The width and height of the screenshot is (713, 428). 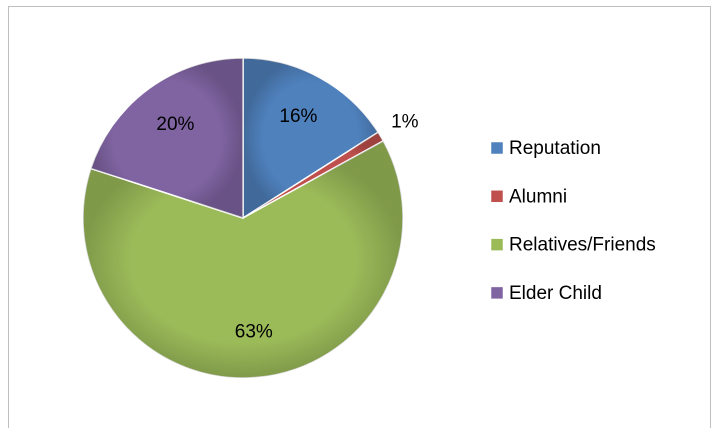 I want to click on data-label: 16%, so click(x=298, y=116).